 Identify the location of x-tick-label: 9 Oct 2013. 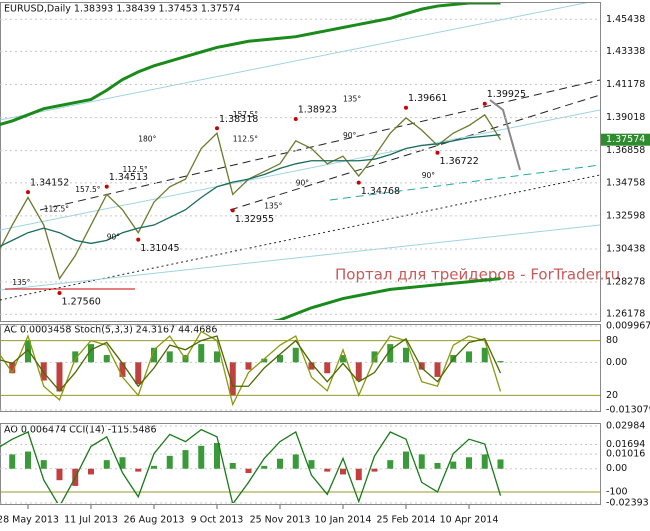
(217, 520).